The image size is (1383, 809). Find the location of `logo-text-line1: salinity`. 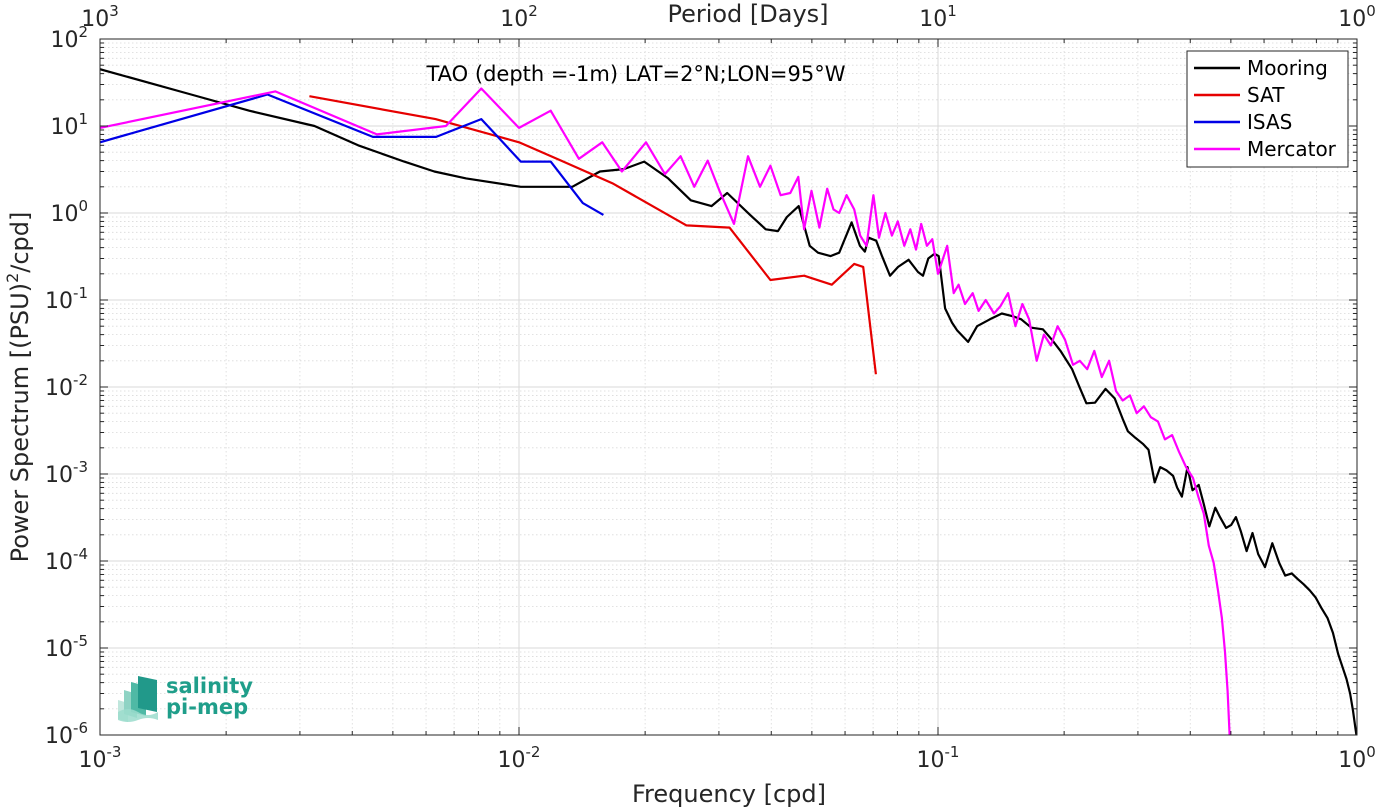

logo-text-line1: salinity is located at coordinates (209, 686).